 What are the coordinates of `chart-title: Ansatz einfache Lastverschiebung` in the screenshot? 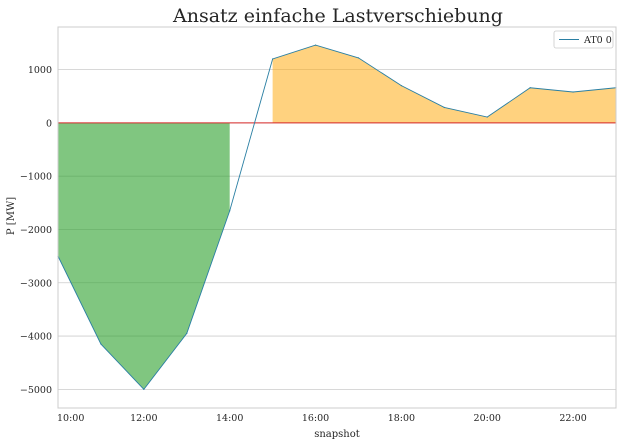 It's located at (337, 16).